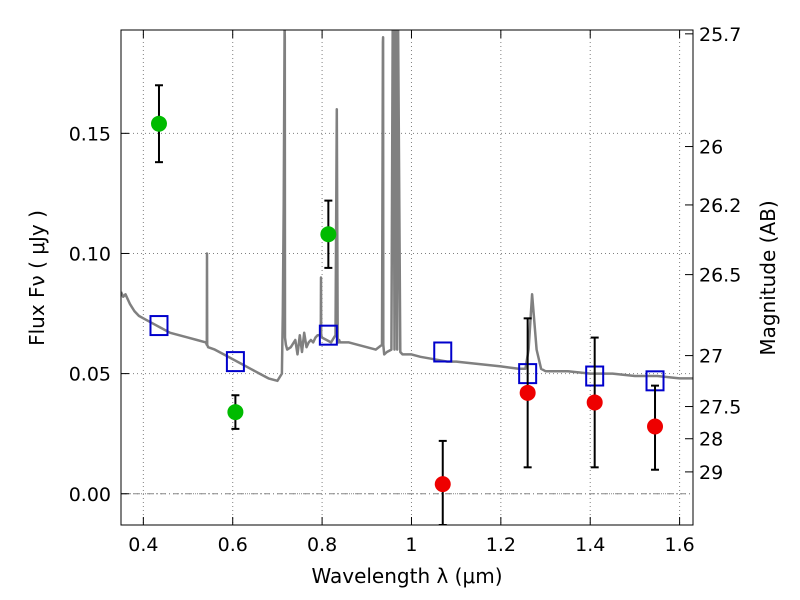 The image size is (800, 600). I want to click on x-tick-label: 0.4, so click(143, 545).